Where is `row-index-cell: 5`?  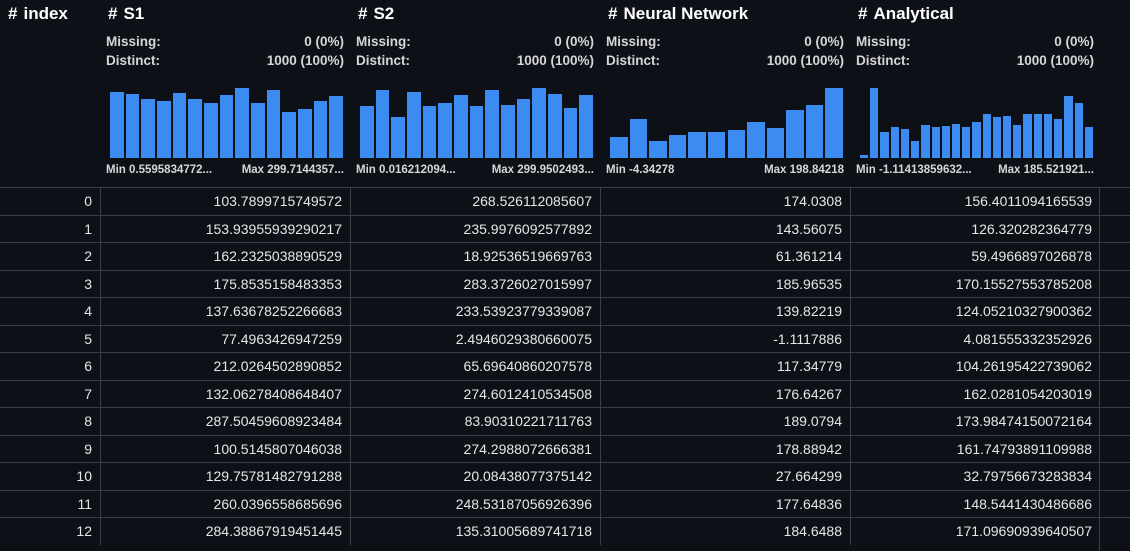 row-index-cell: 5 is located at coordinates (88, 338).